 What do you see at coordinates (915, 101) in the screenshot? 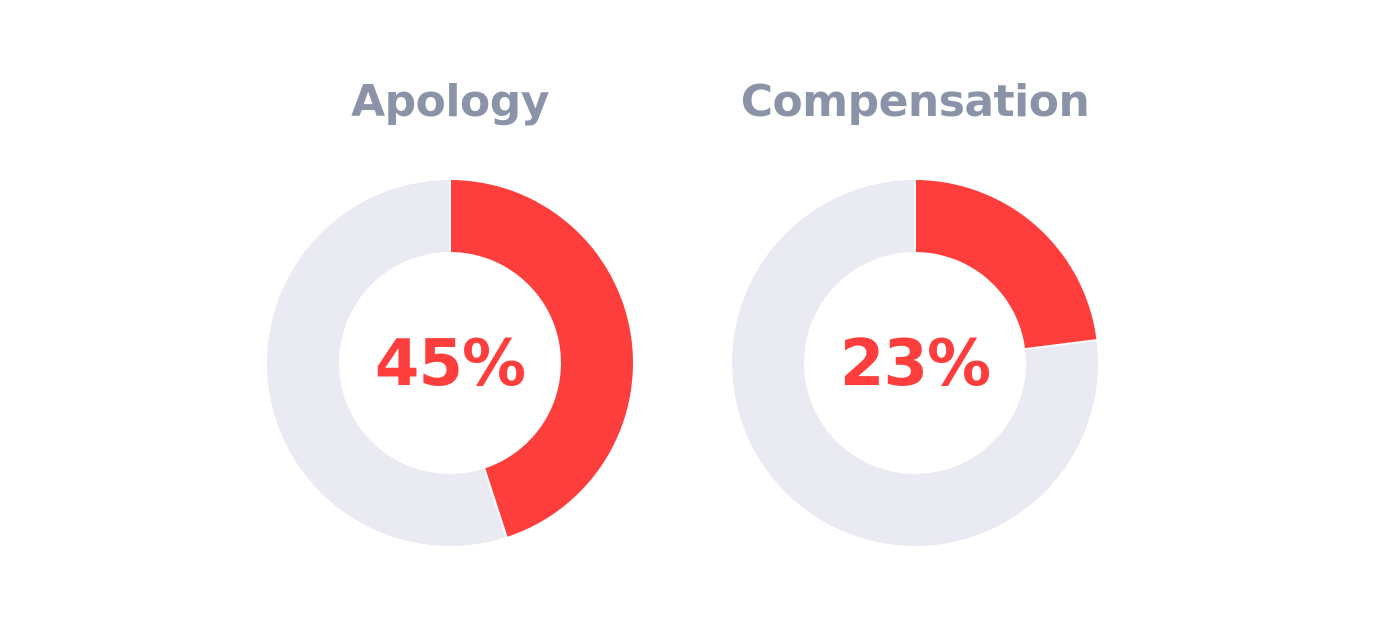
I see `chart-title: Compensation` at bounding box center [915, 101].